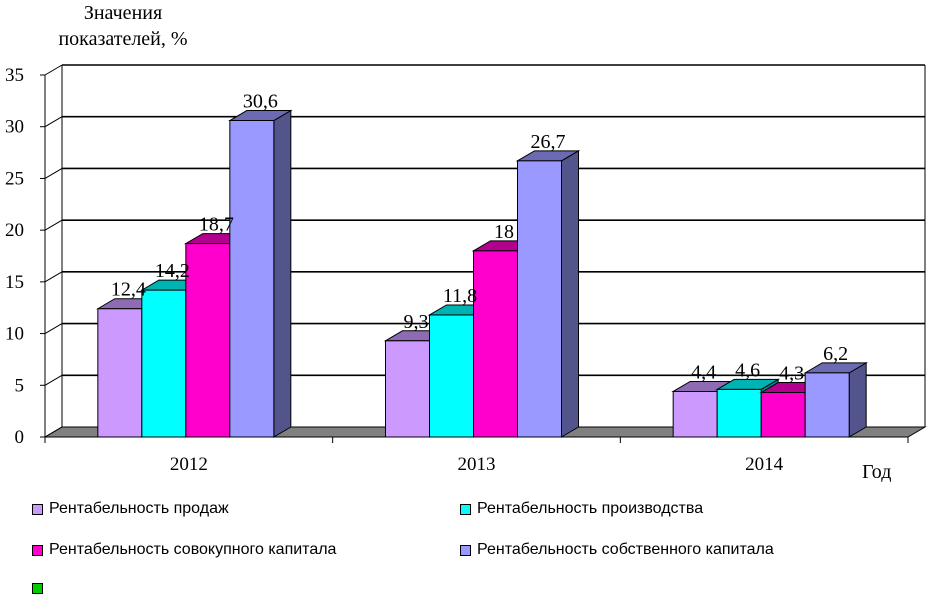  I want to click on x-category-labels: 2012 2013 2014, so click(477, 464).